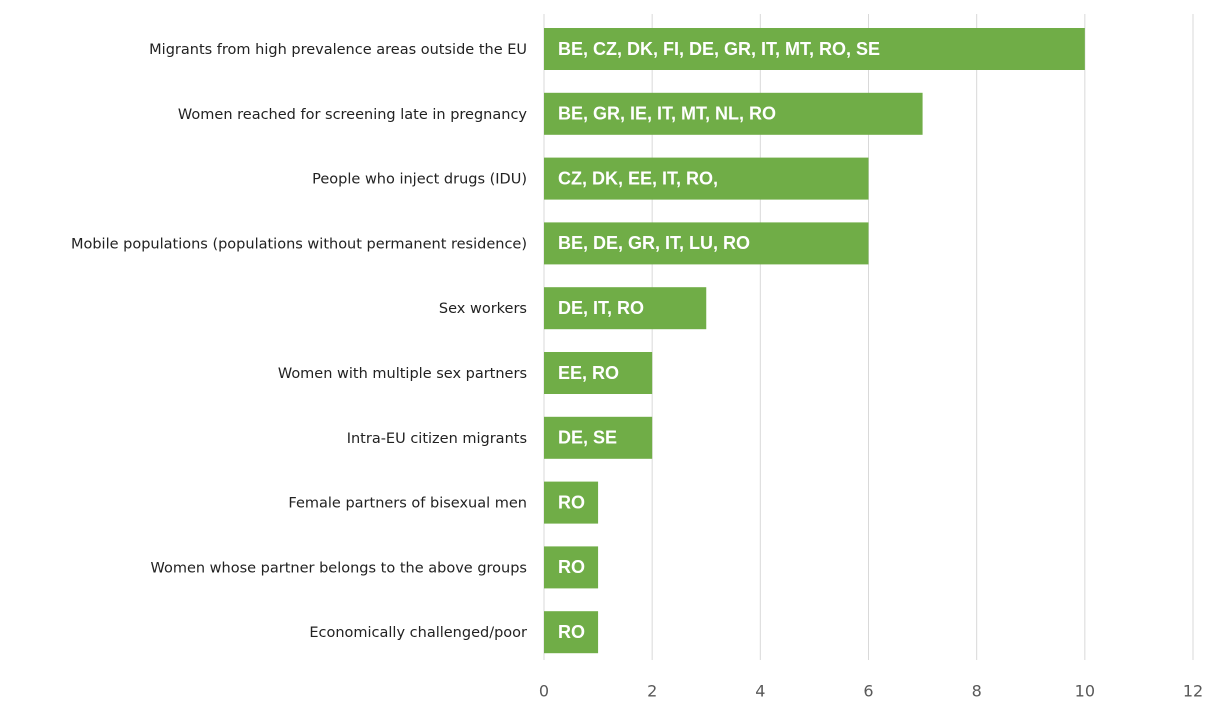 This screenshot has width=1208, height=702. What do you see at coordinates (977, 691) in the screenshot?
I see `x-tick-label: 8` at bounding box center [977, 691].